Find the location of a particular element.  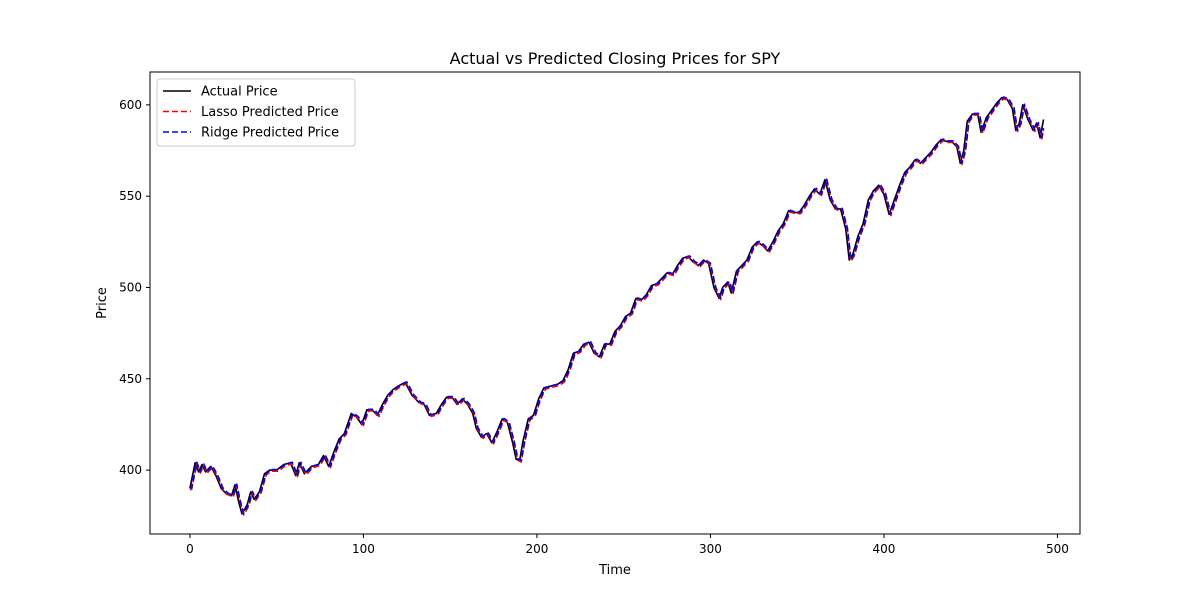

y-tick-label: 400 is located at coordinates (130, 470).